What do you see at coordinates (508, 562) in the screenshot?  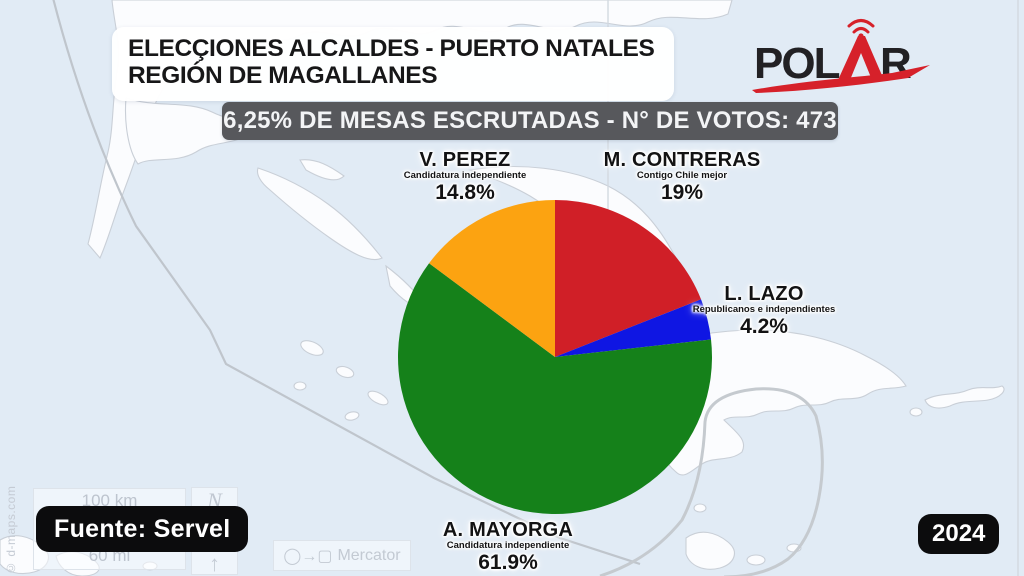 I see `candidate-percent: 61.9%` at bounding box center [508, 562].